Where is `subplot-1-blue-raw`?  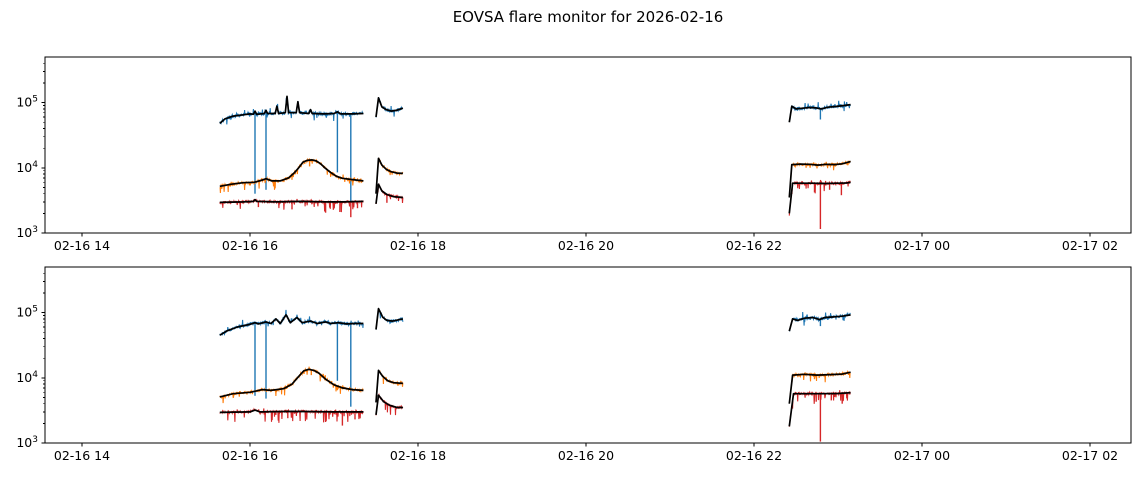 subplot-1-blue-raw is located at coordinates (535, 111).